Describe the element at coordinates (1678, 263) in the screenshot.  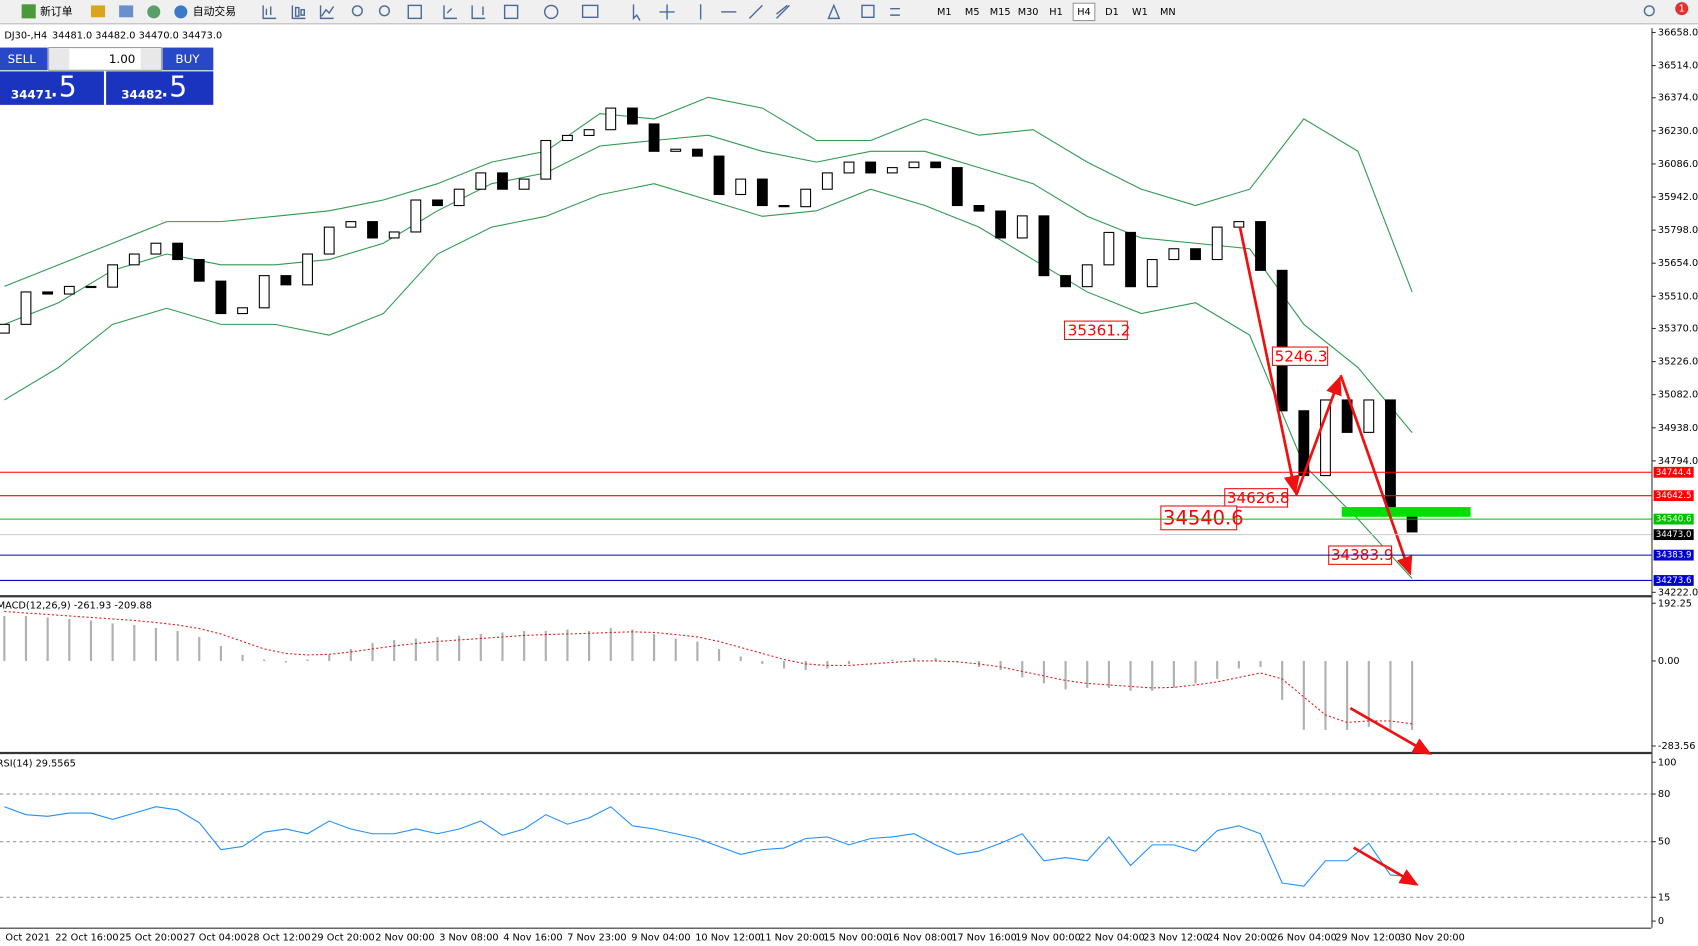
I see `y-tick-label: 35654.0` at that location.